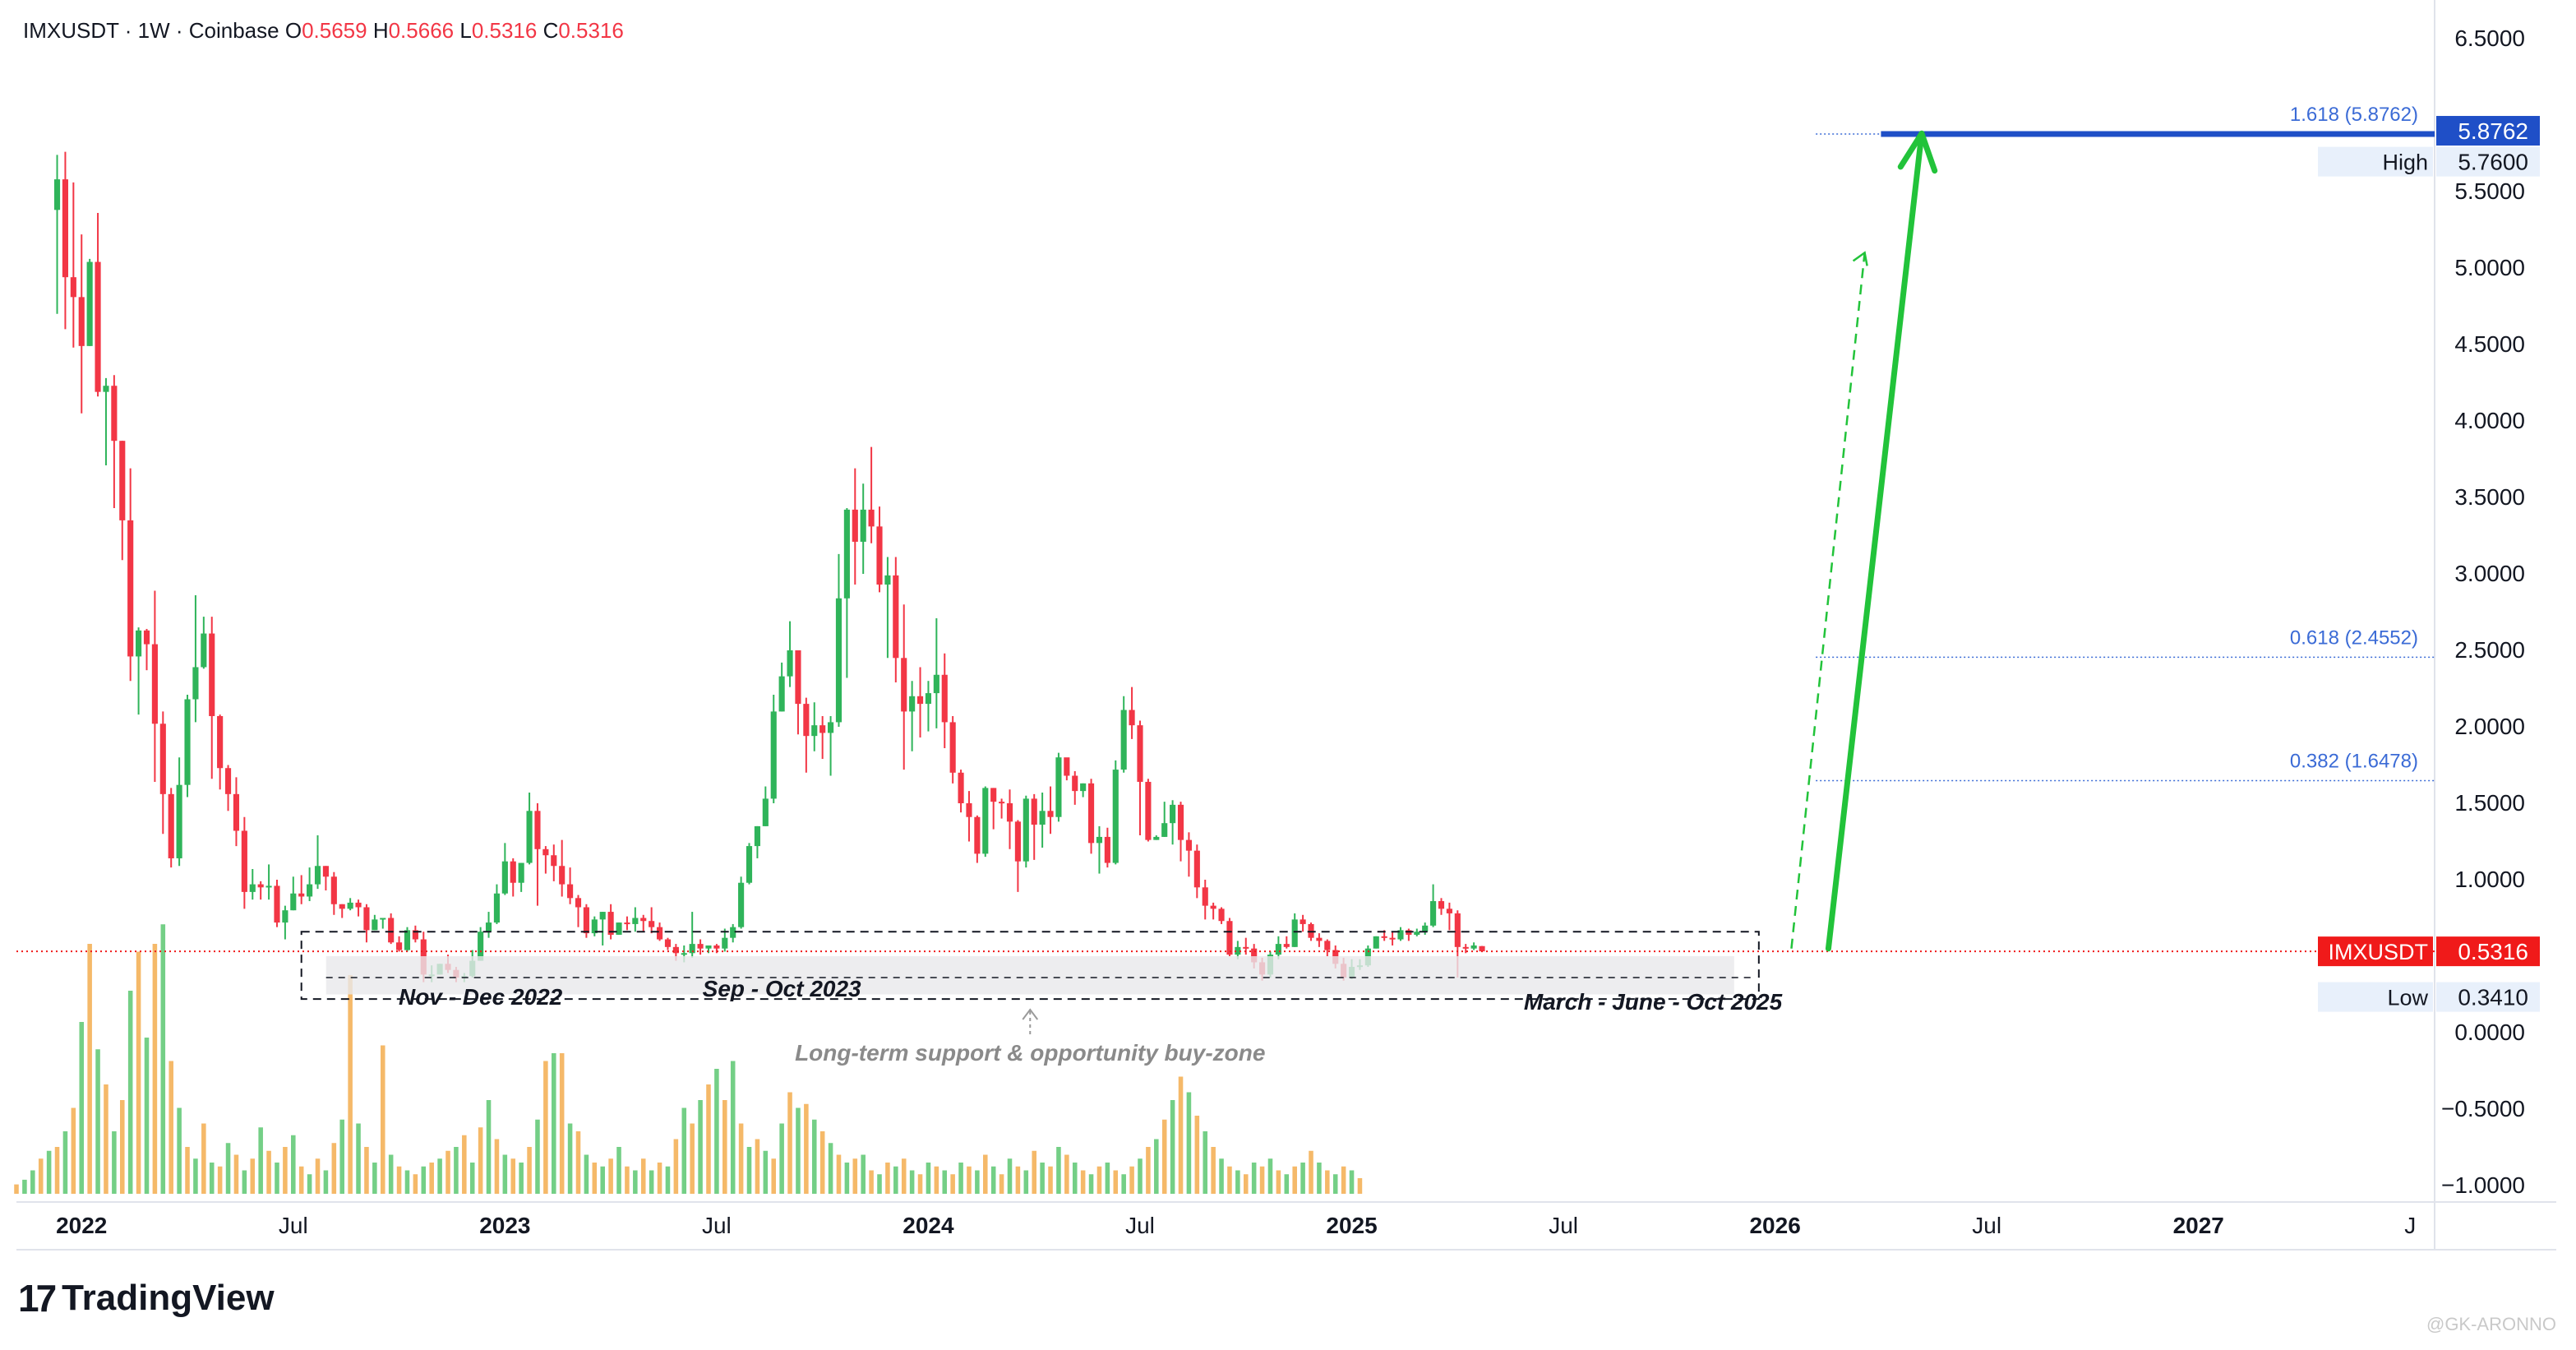 This screenshot has width=2576, height=1350. I want to click on projection-arrow-head, so click(1917, 152).